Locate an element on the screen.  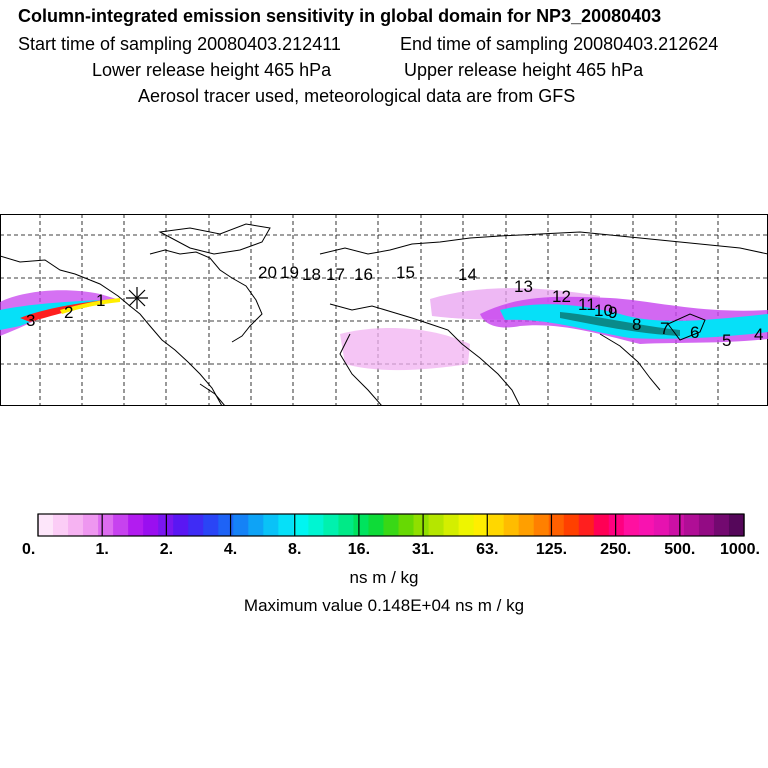
colorbar-tick-label: 31. is located at coordinates (423, 549).